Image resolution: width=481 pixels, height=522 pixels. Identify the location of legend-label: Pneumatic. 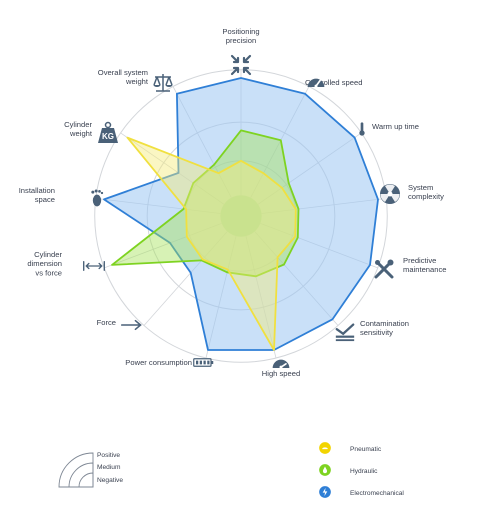
(366, 449).